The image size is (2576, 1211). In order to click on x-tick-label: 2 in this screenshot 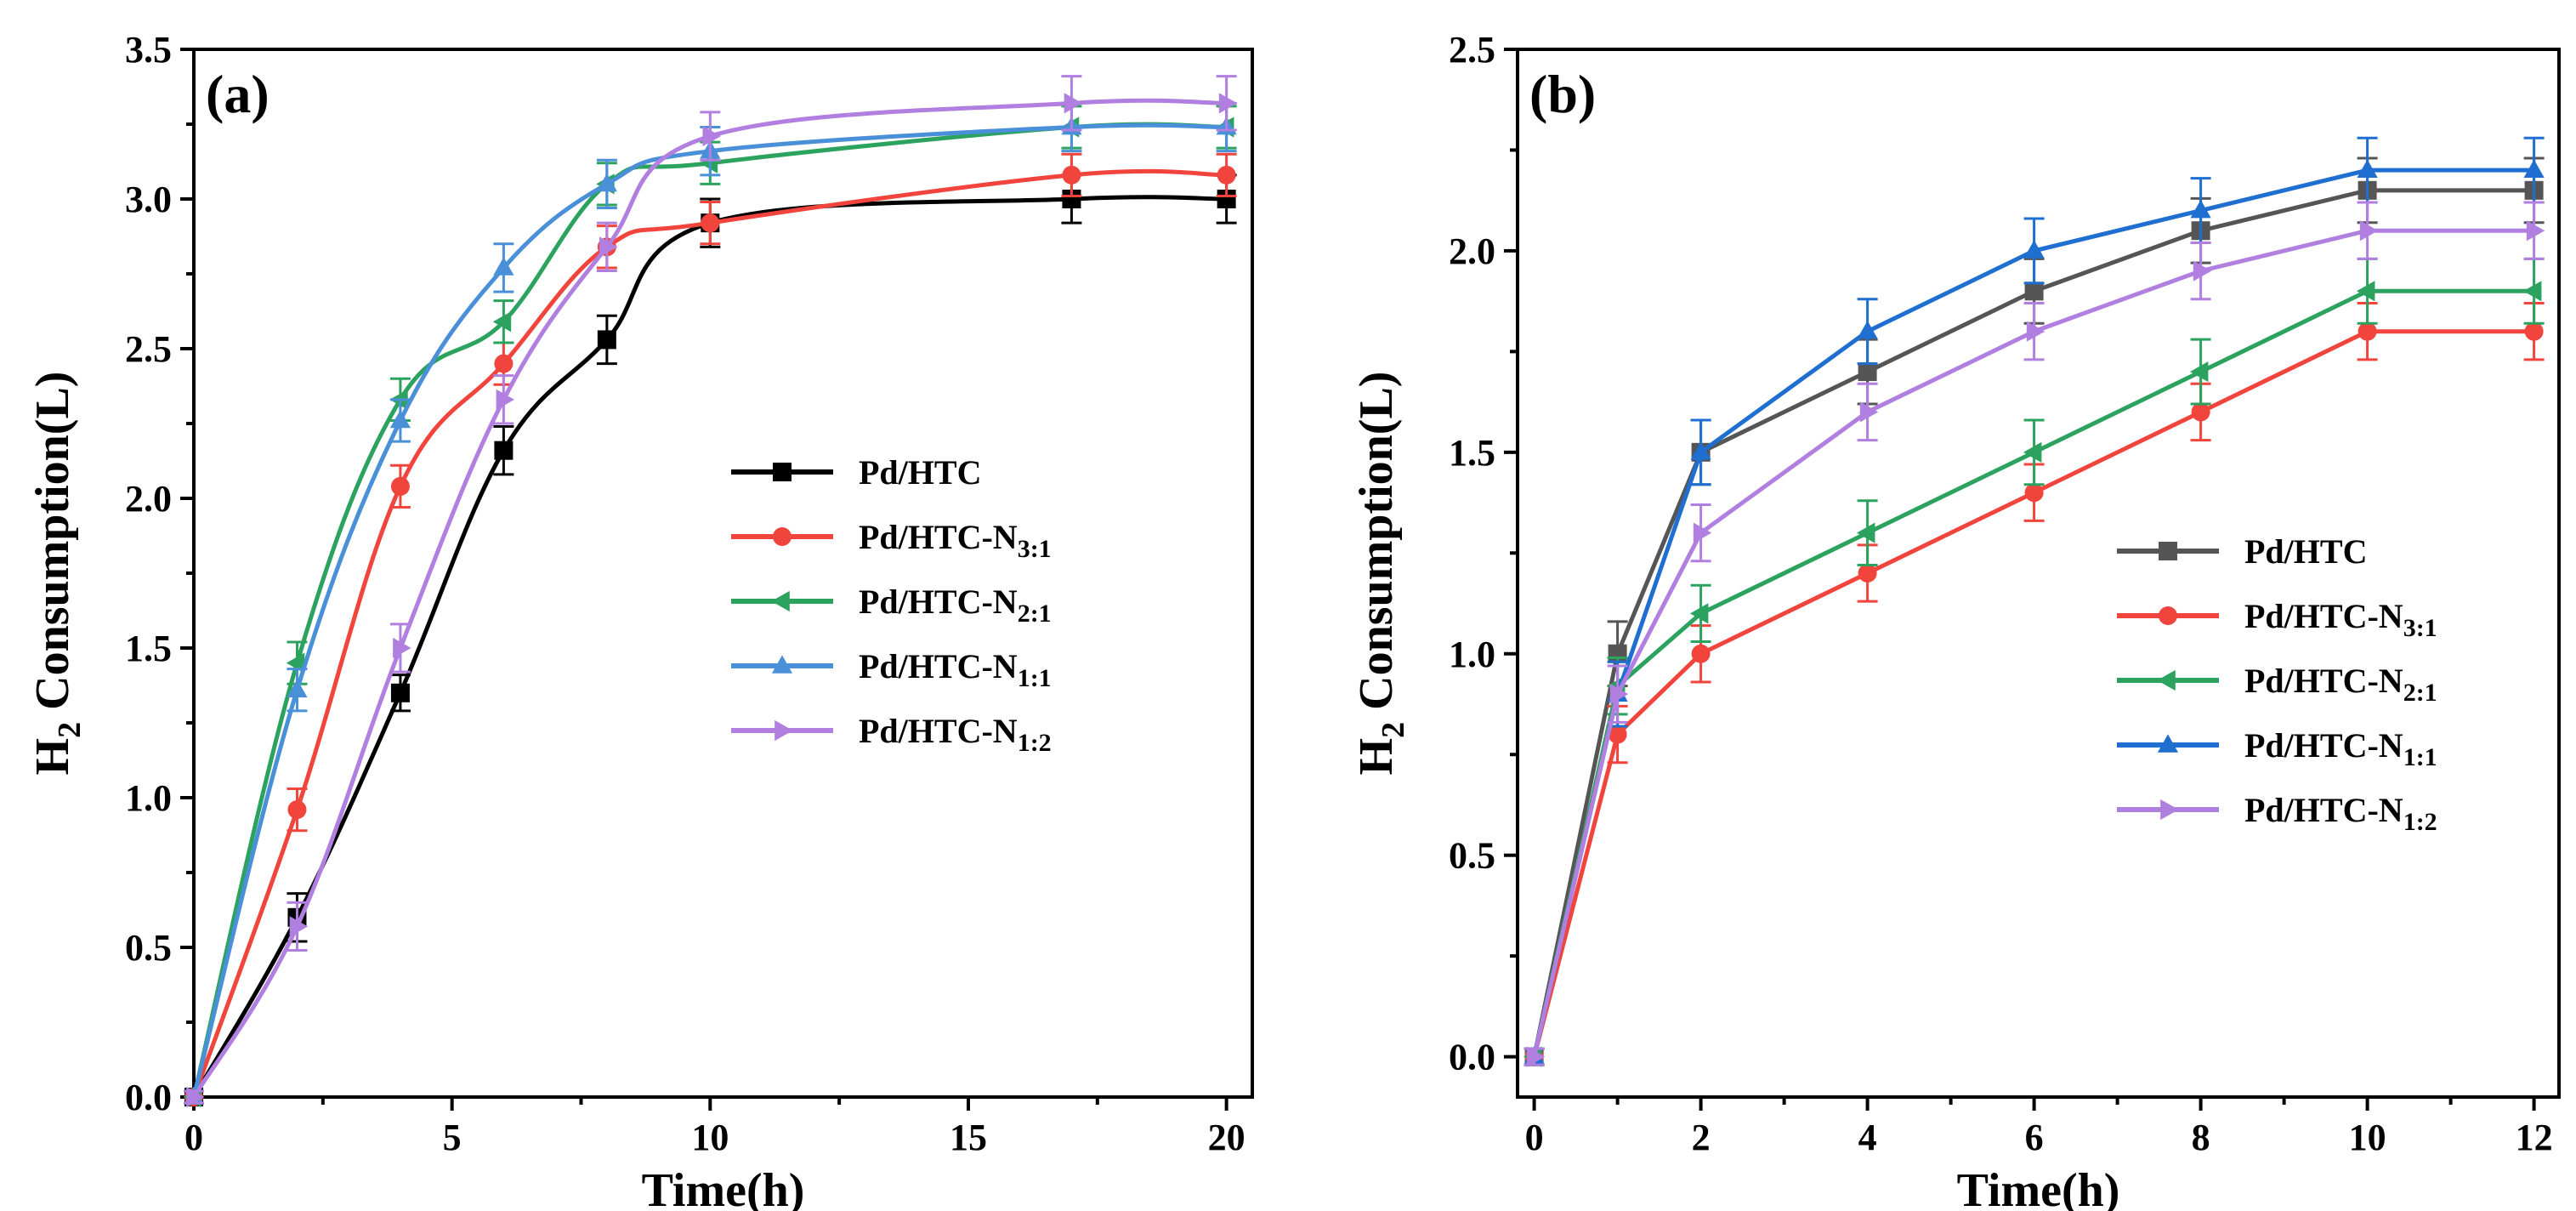, I will do `click(1702, 1137)`.